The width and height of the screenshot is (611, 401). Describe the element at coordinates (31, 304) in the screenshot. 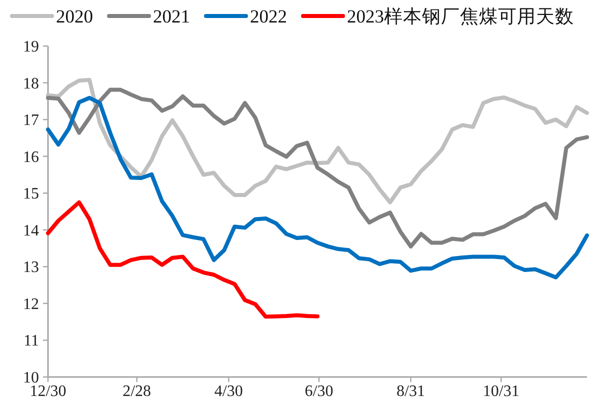

I see `y-tick-label: 12` at that location.